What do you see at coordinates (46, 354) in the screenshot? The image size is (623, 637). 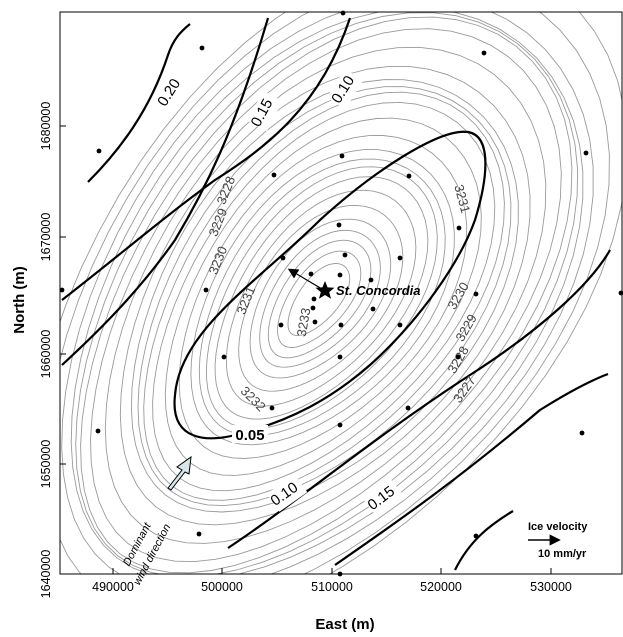 I see `y-tick-label-2: 1660000` at bounding box center [46, 354].